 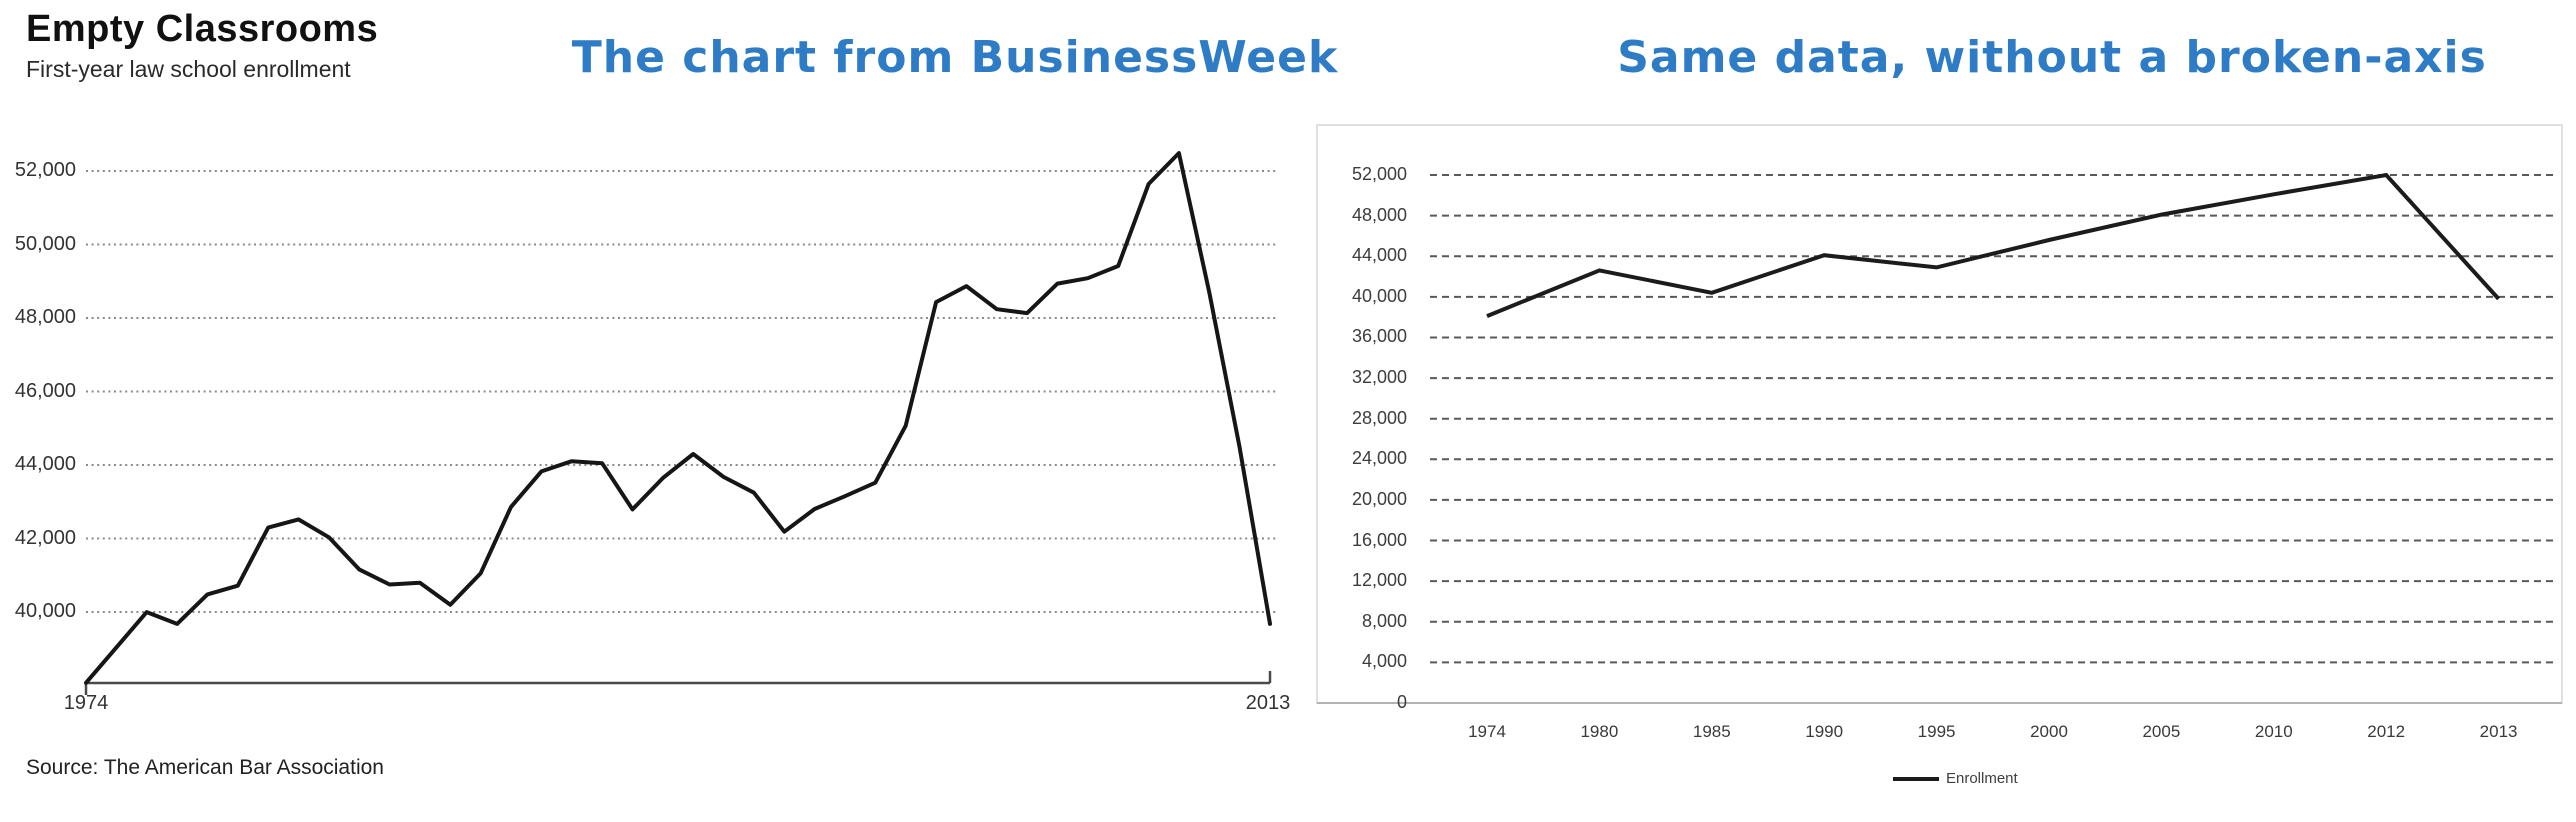 What do you see at coordinates (1379, 255) in the screenshot?
I see `right-yaxis-label: 44,000` at bounding box center [1379, 255].